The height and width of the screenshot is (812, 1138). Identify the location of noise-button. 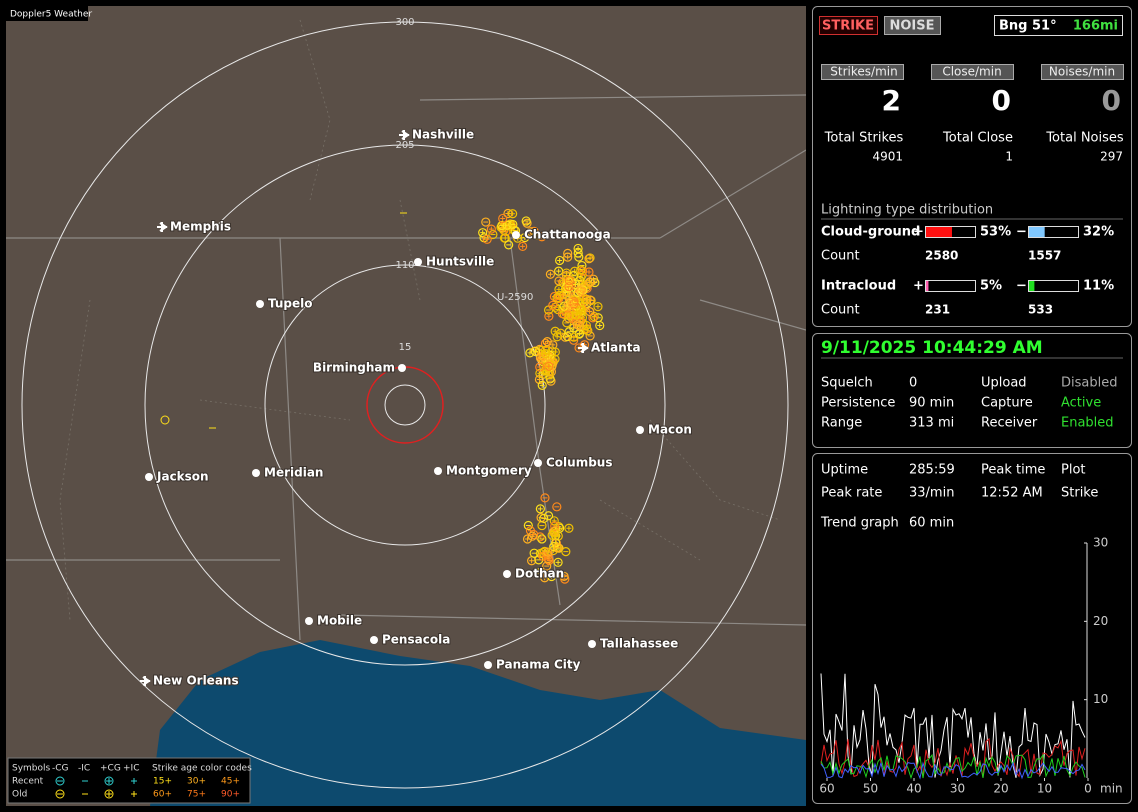
(912, 25).